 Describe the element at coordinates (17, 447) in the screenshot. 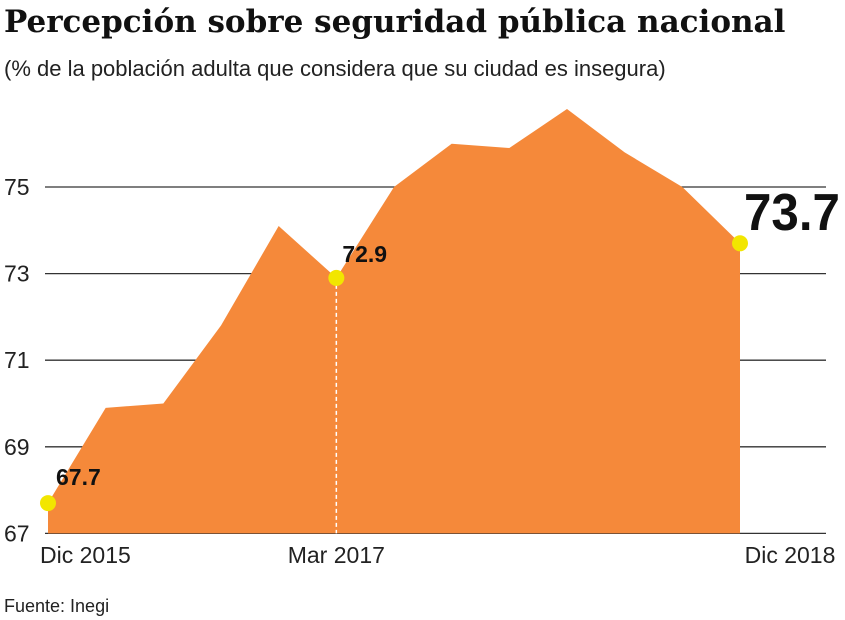

I see `y-tick-label: 69` at that location.